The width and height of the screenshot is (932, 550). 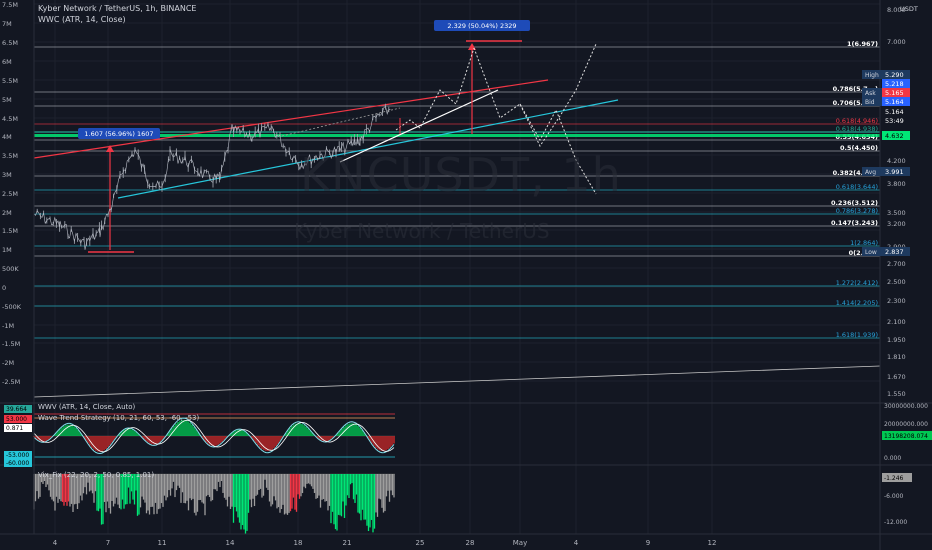 What do you see at coordinates (298, 543) in the screenshot?
I see `x-axis-label: 18` at bounding box center [298, 543].